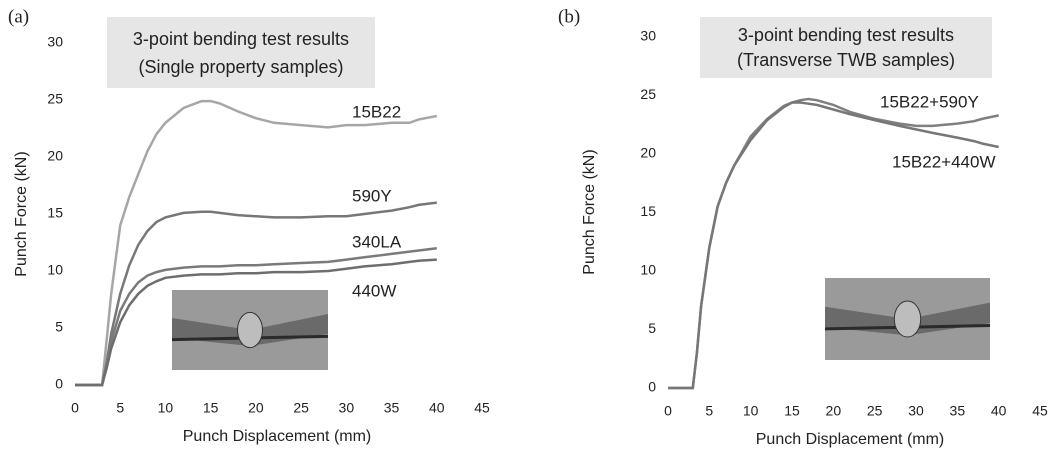 This screenshot has width=1056, height=452. Describe the element at coordinates (377, 241) in the screenshot. I see `series-label: 340LA` at that location.